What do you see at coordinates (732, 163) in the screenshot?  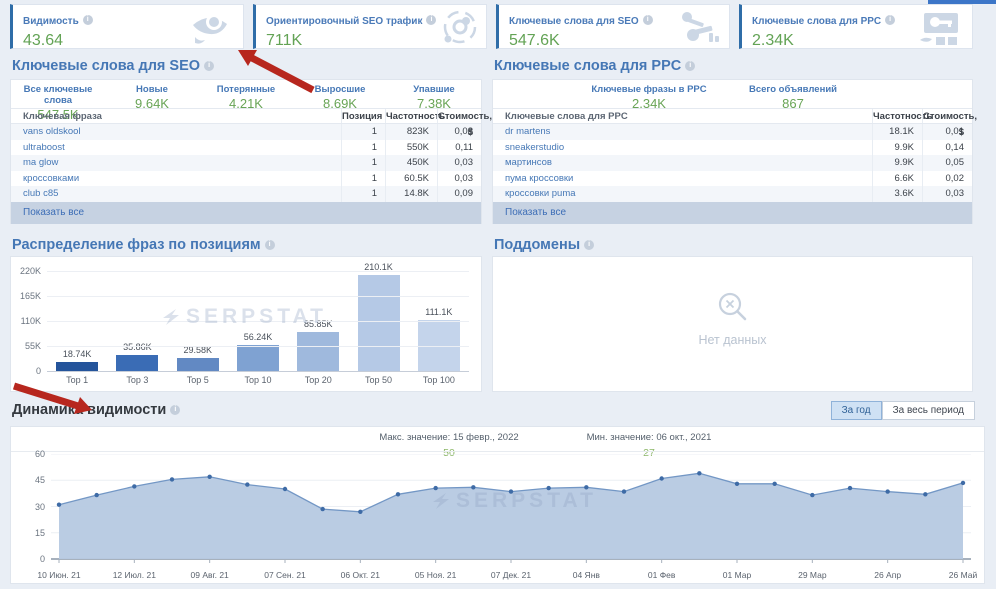 I see `table-row: мартинсов 9.9K 0,05` at bounding box center [732, 163].